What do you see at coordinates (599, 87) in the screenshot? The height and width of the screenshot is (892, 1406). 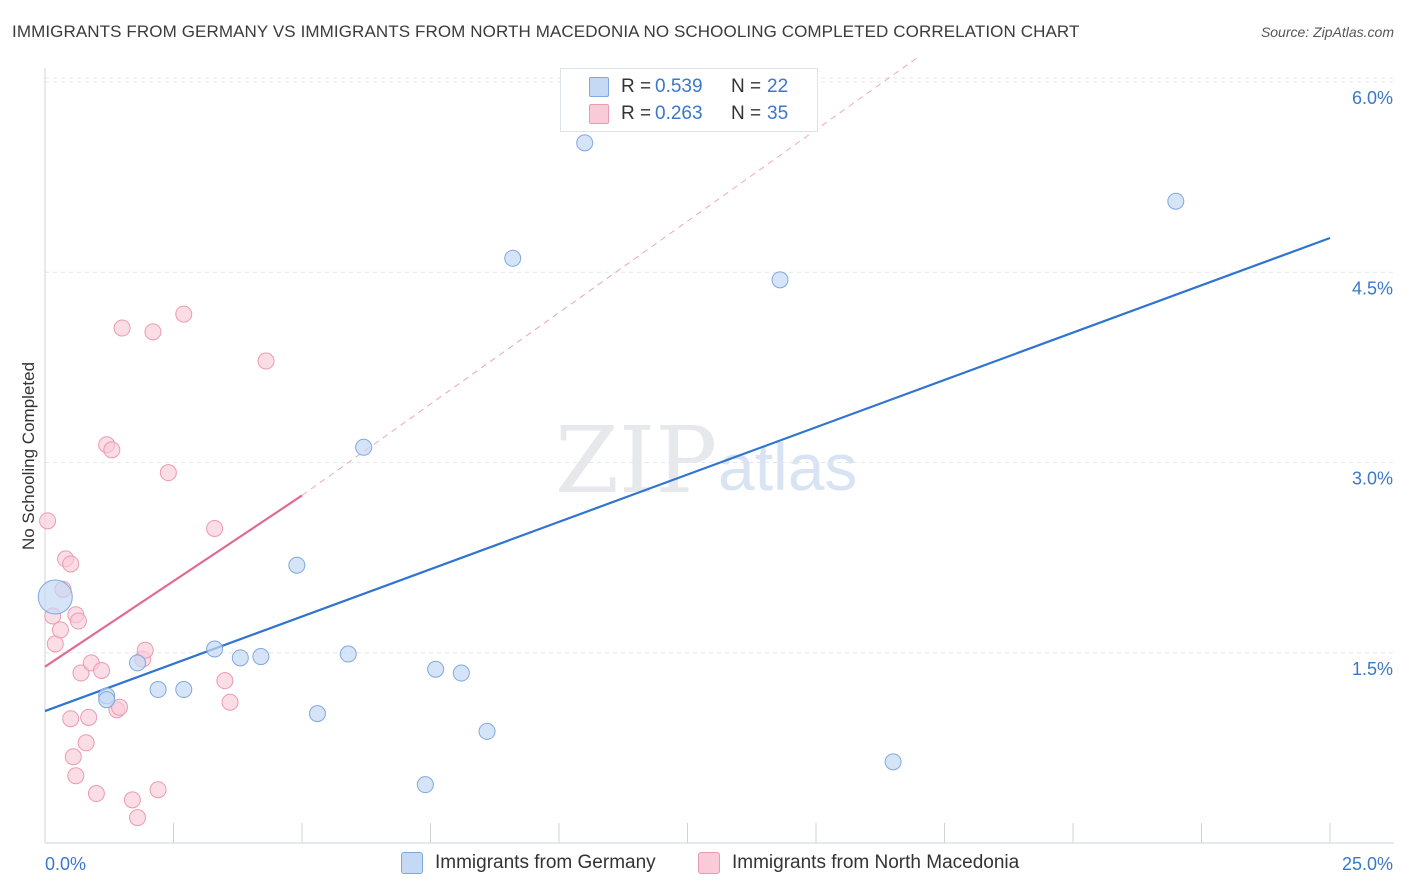 I see `legend-swatch-germany` at bounding box center [599, 87].